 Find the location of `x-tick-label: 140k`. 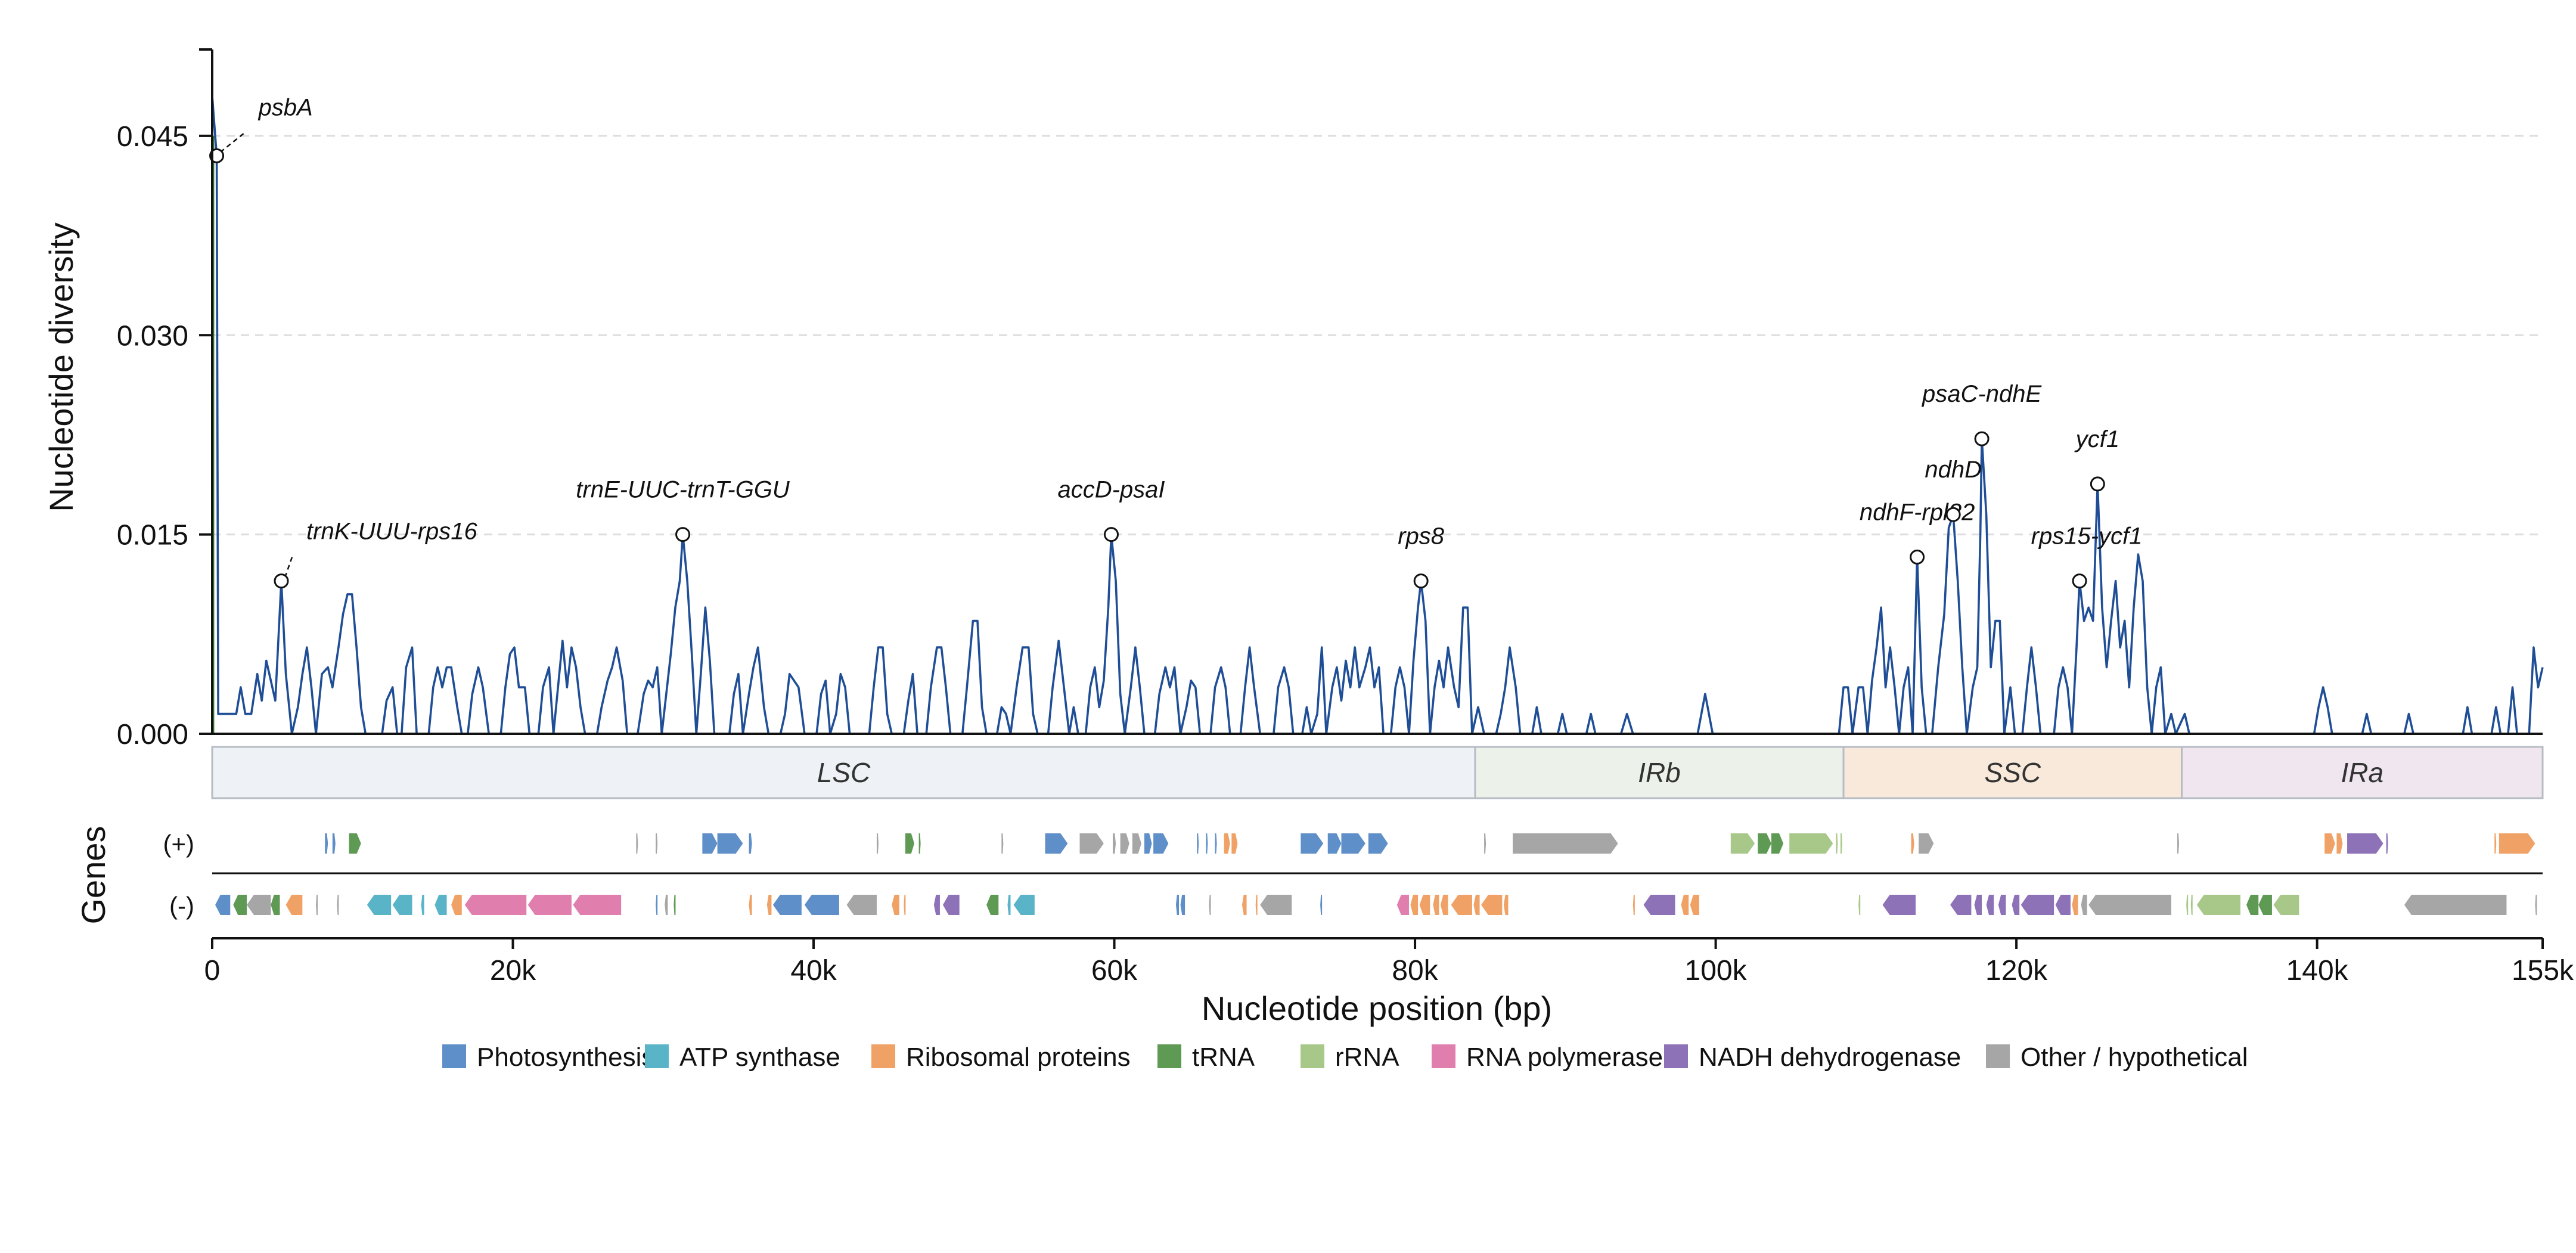

x-tick-label: 140k is located at coordinates (2317, 971).